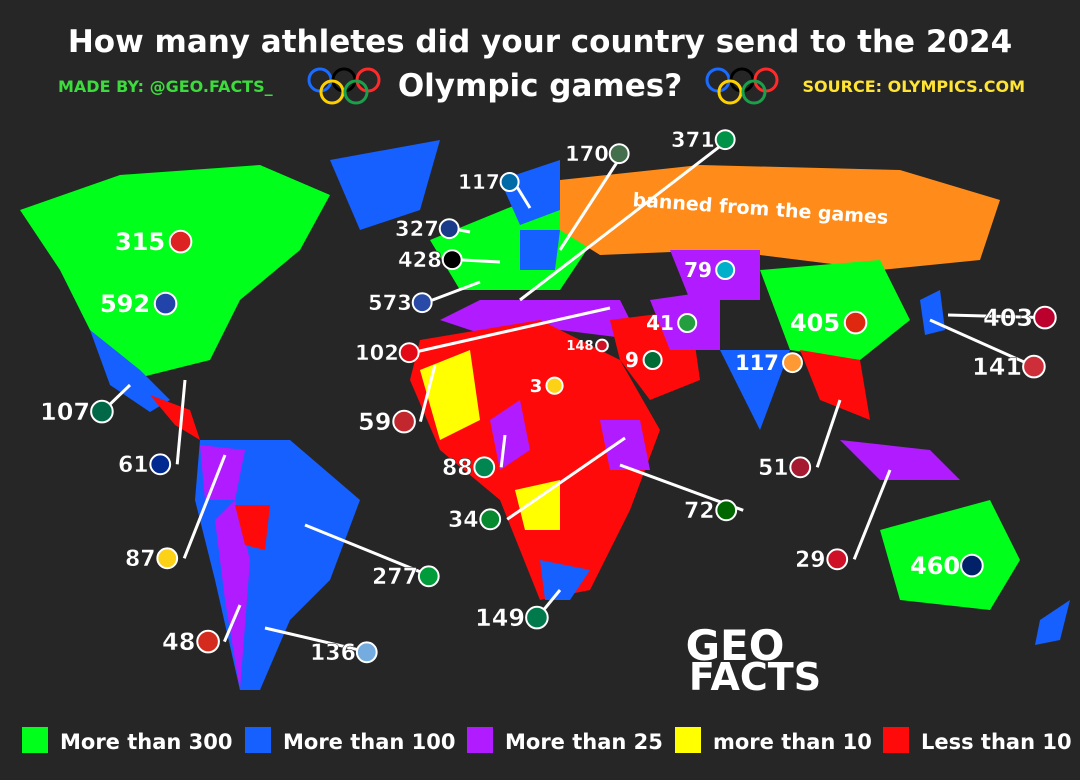 The width and height of the screenshot is (1080, 780). I want to click on legend-label: more than 10, so click(792, 742).